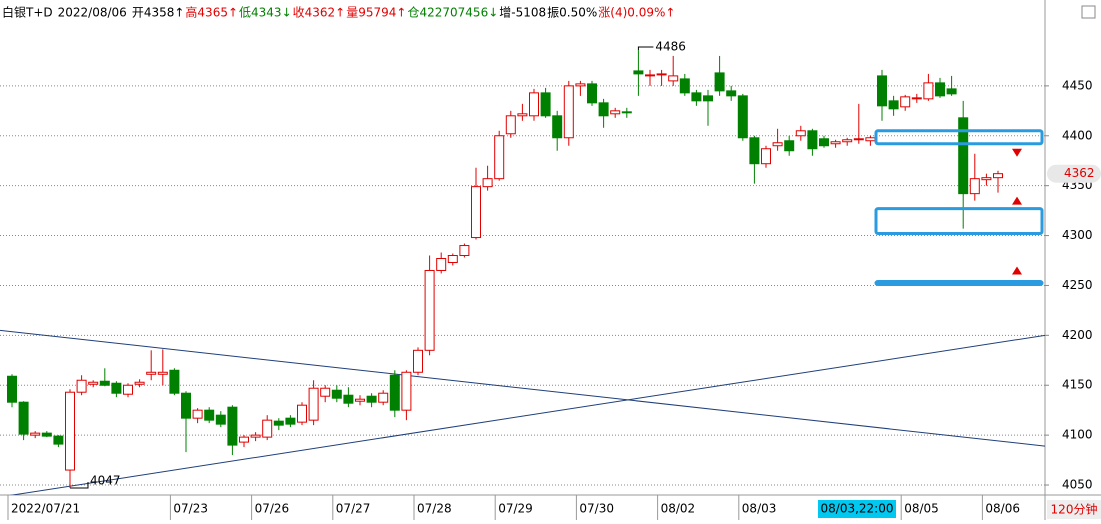  I want to click on y-tick-label: 4300, so click(1077, 235).